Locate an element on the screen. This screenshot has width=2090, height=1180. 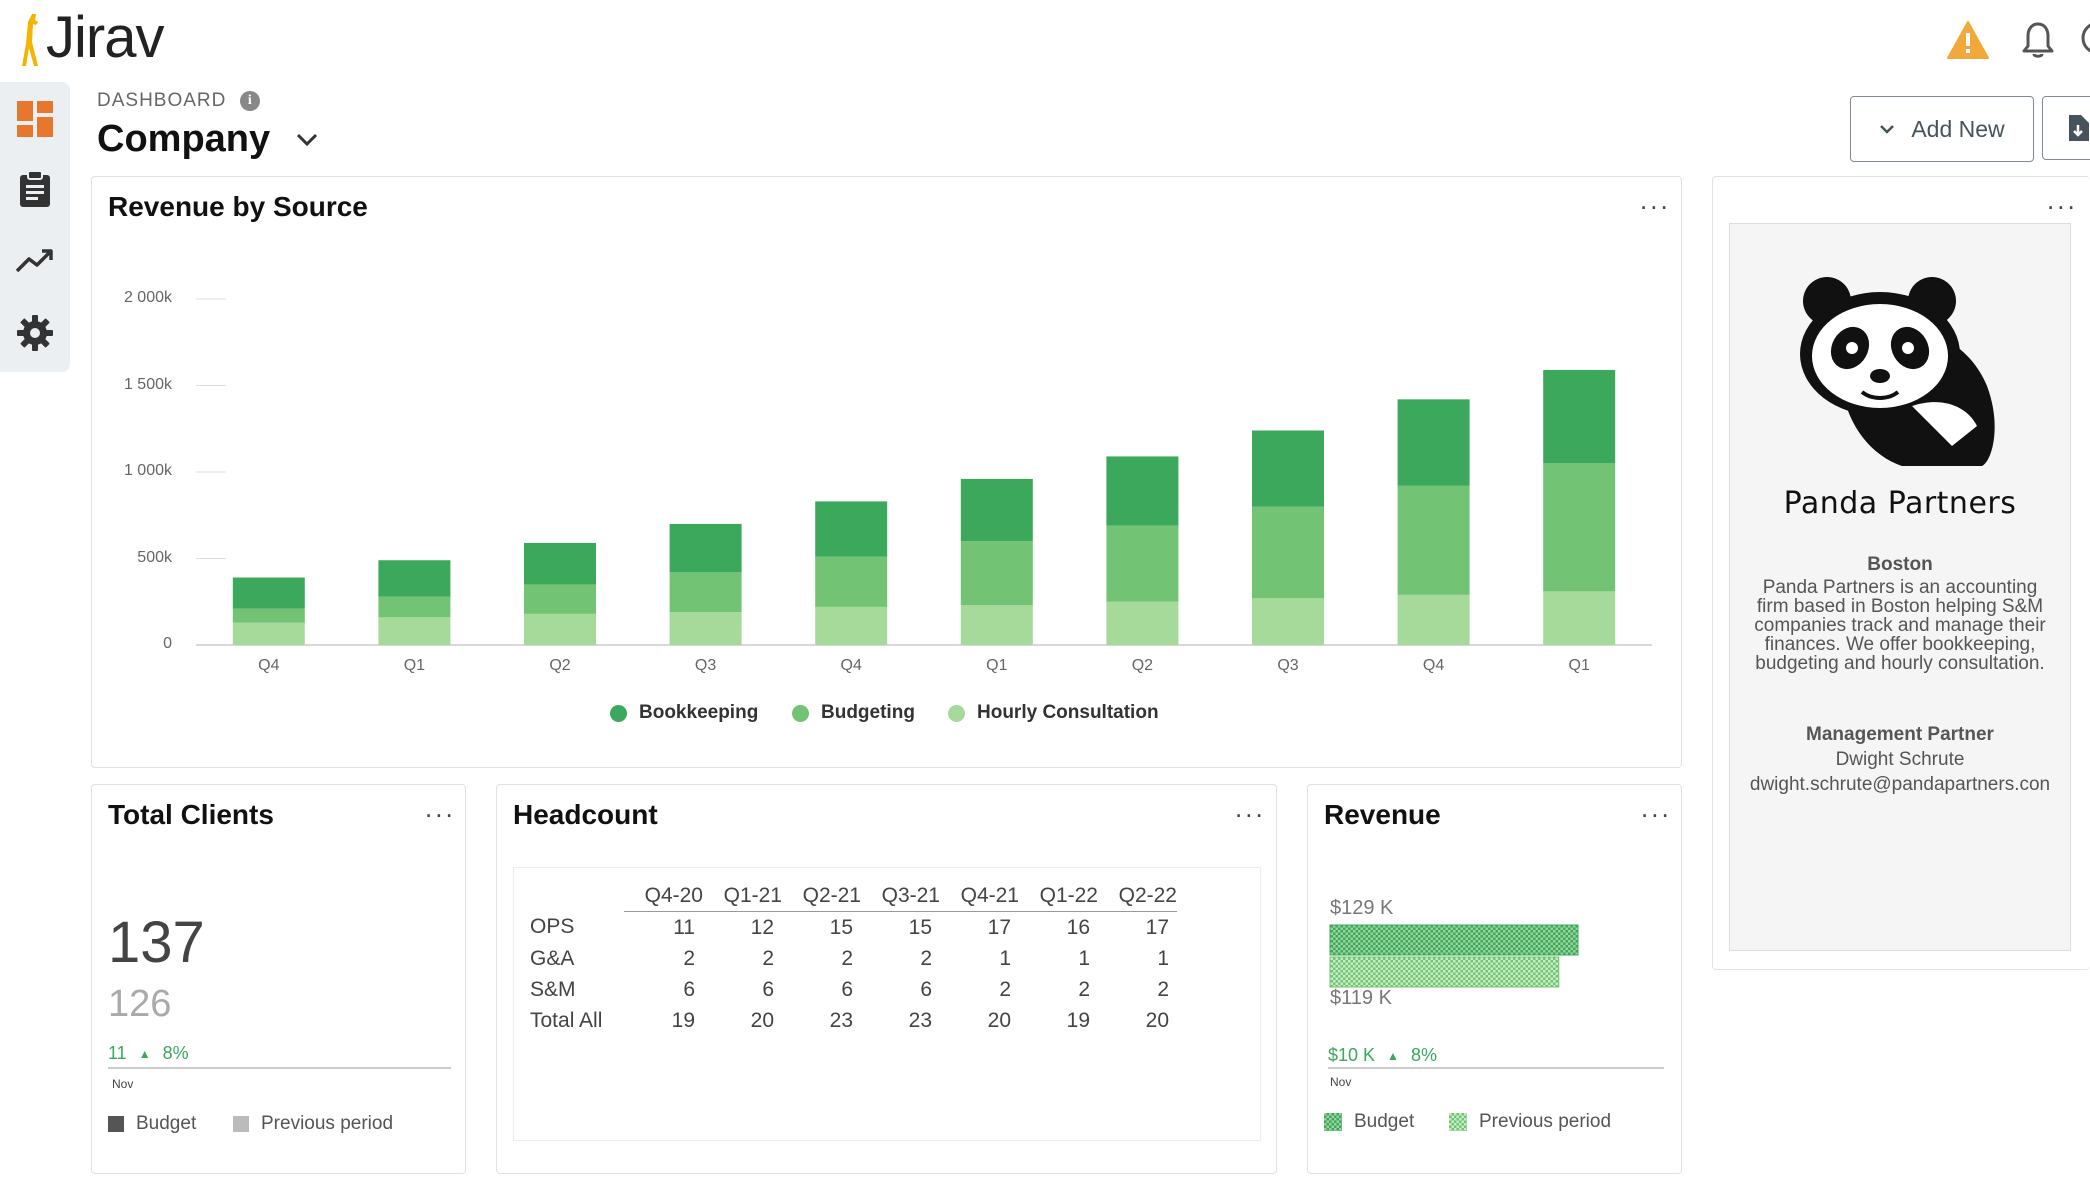
x-tick-label: Q4 is located at coordinates (1433, 665).